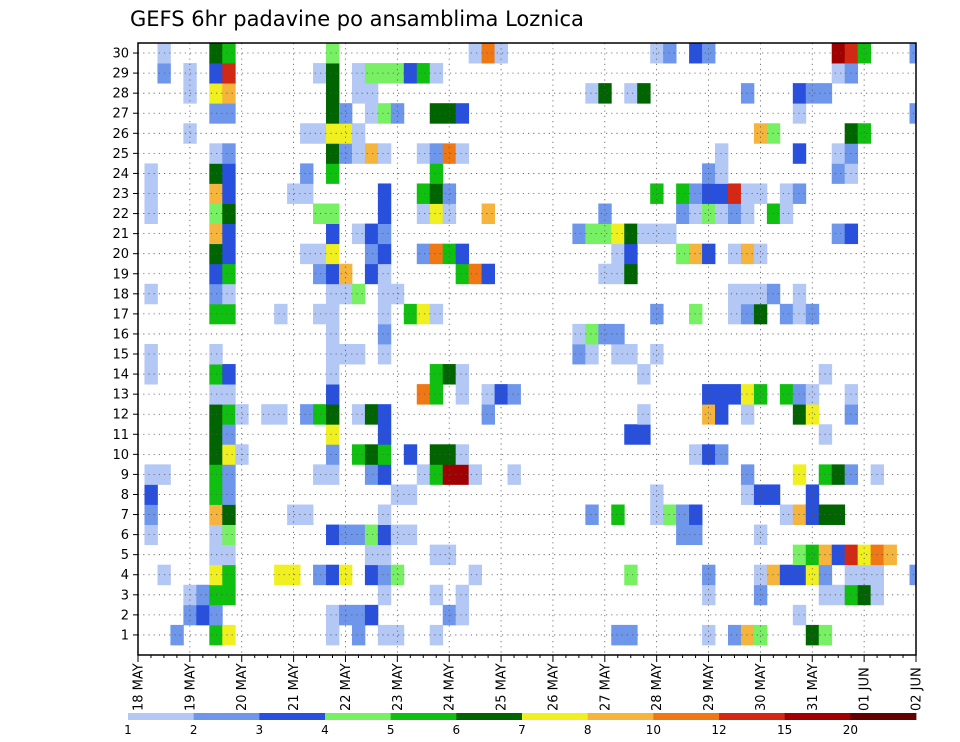 The width and height of the screenshot is (960, 742). Describe the element at coordinates (653, 730) in the screenshot. I see `legend-level-label: 10` at that location.